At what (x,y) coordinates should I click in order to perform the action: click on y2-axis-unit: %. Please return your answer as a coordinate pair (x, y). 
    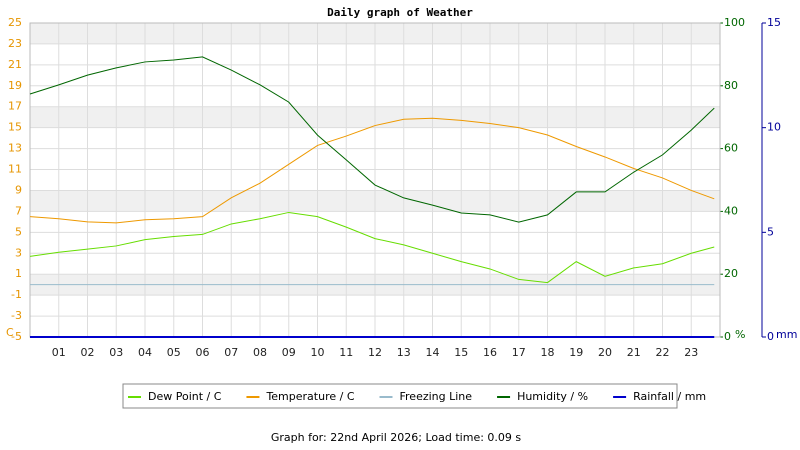
    Looking at the image, I should click on (740, 334).